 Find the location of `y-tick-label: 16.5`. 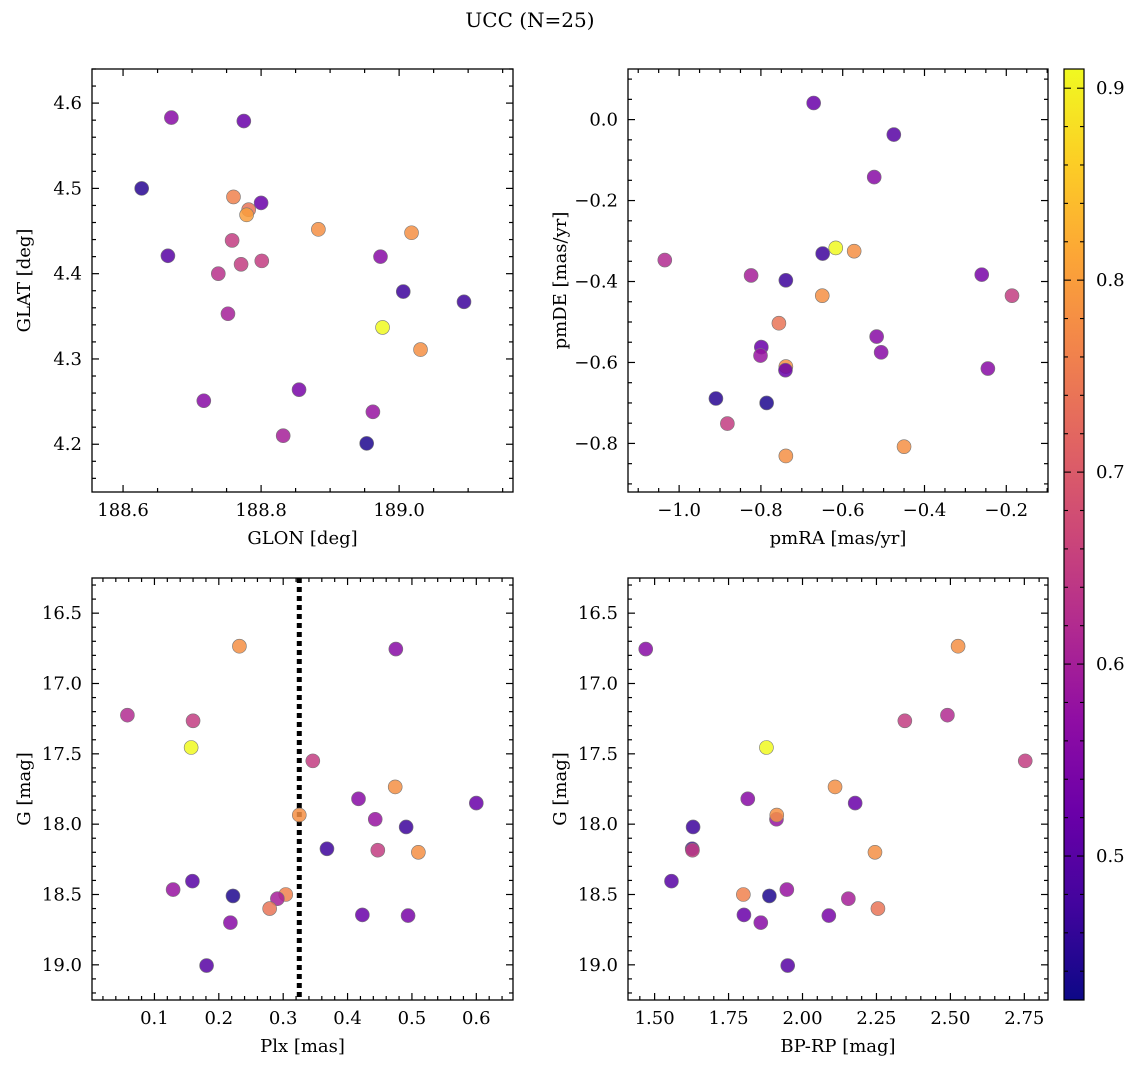

y-tick-label: 16.5 is located at coordinates (598, 613).